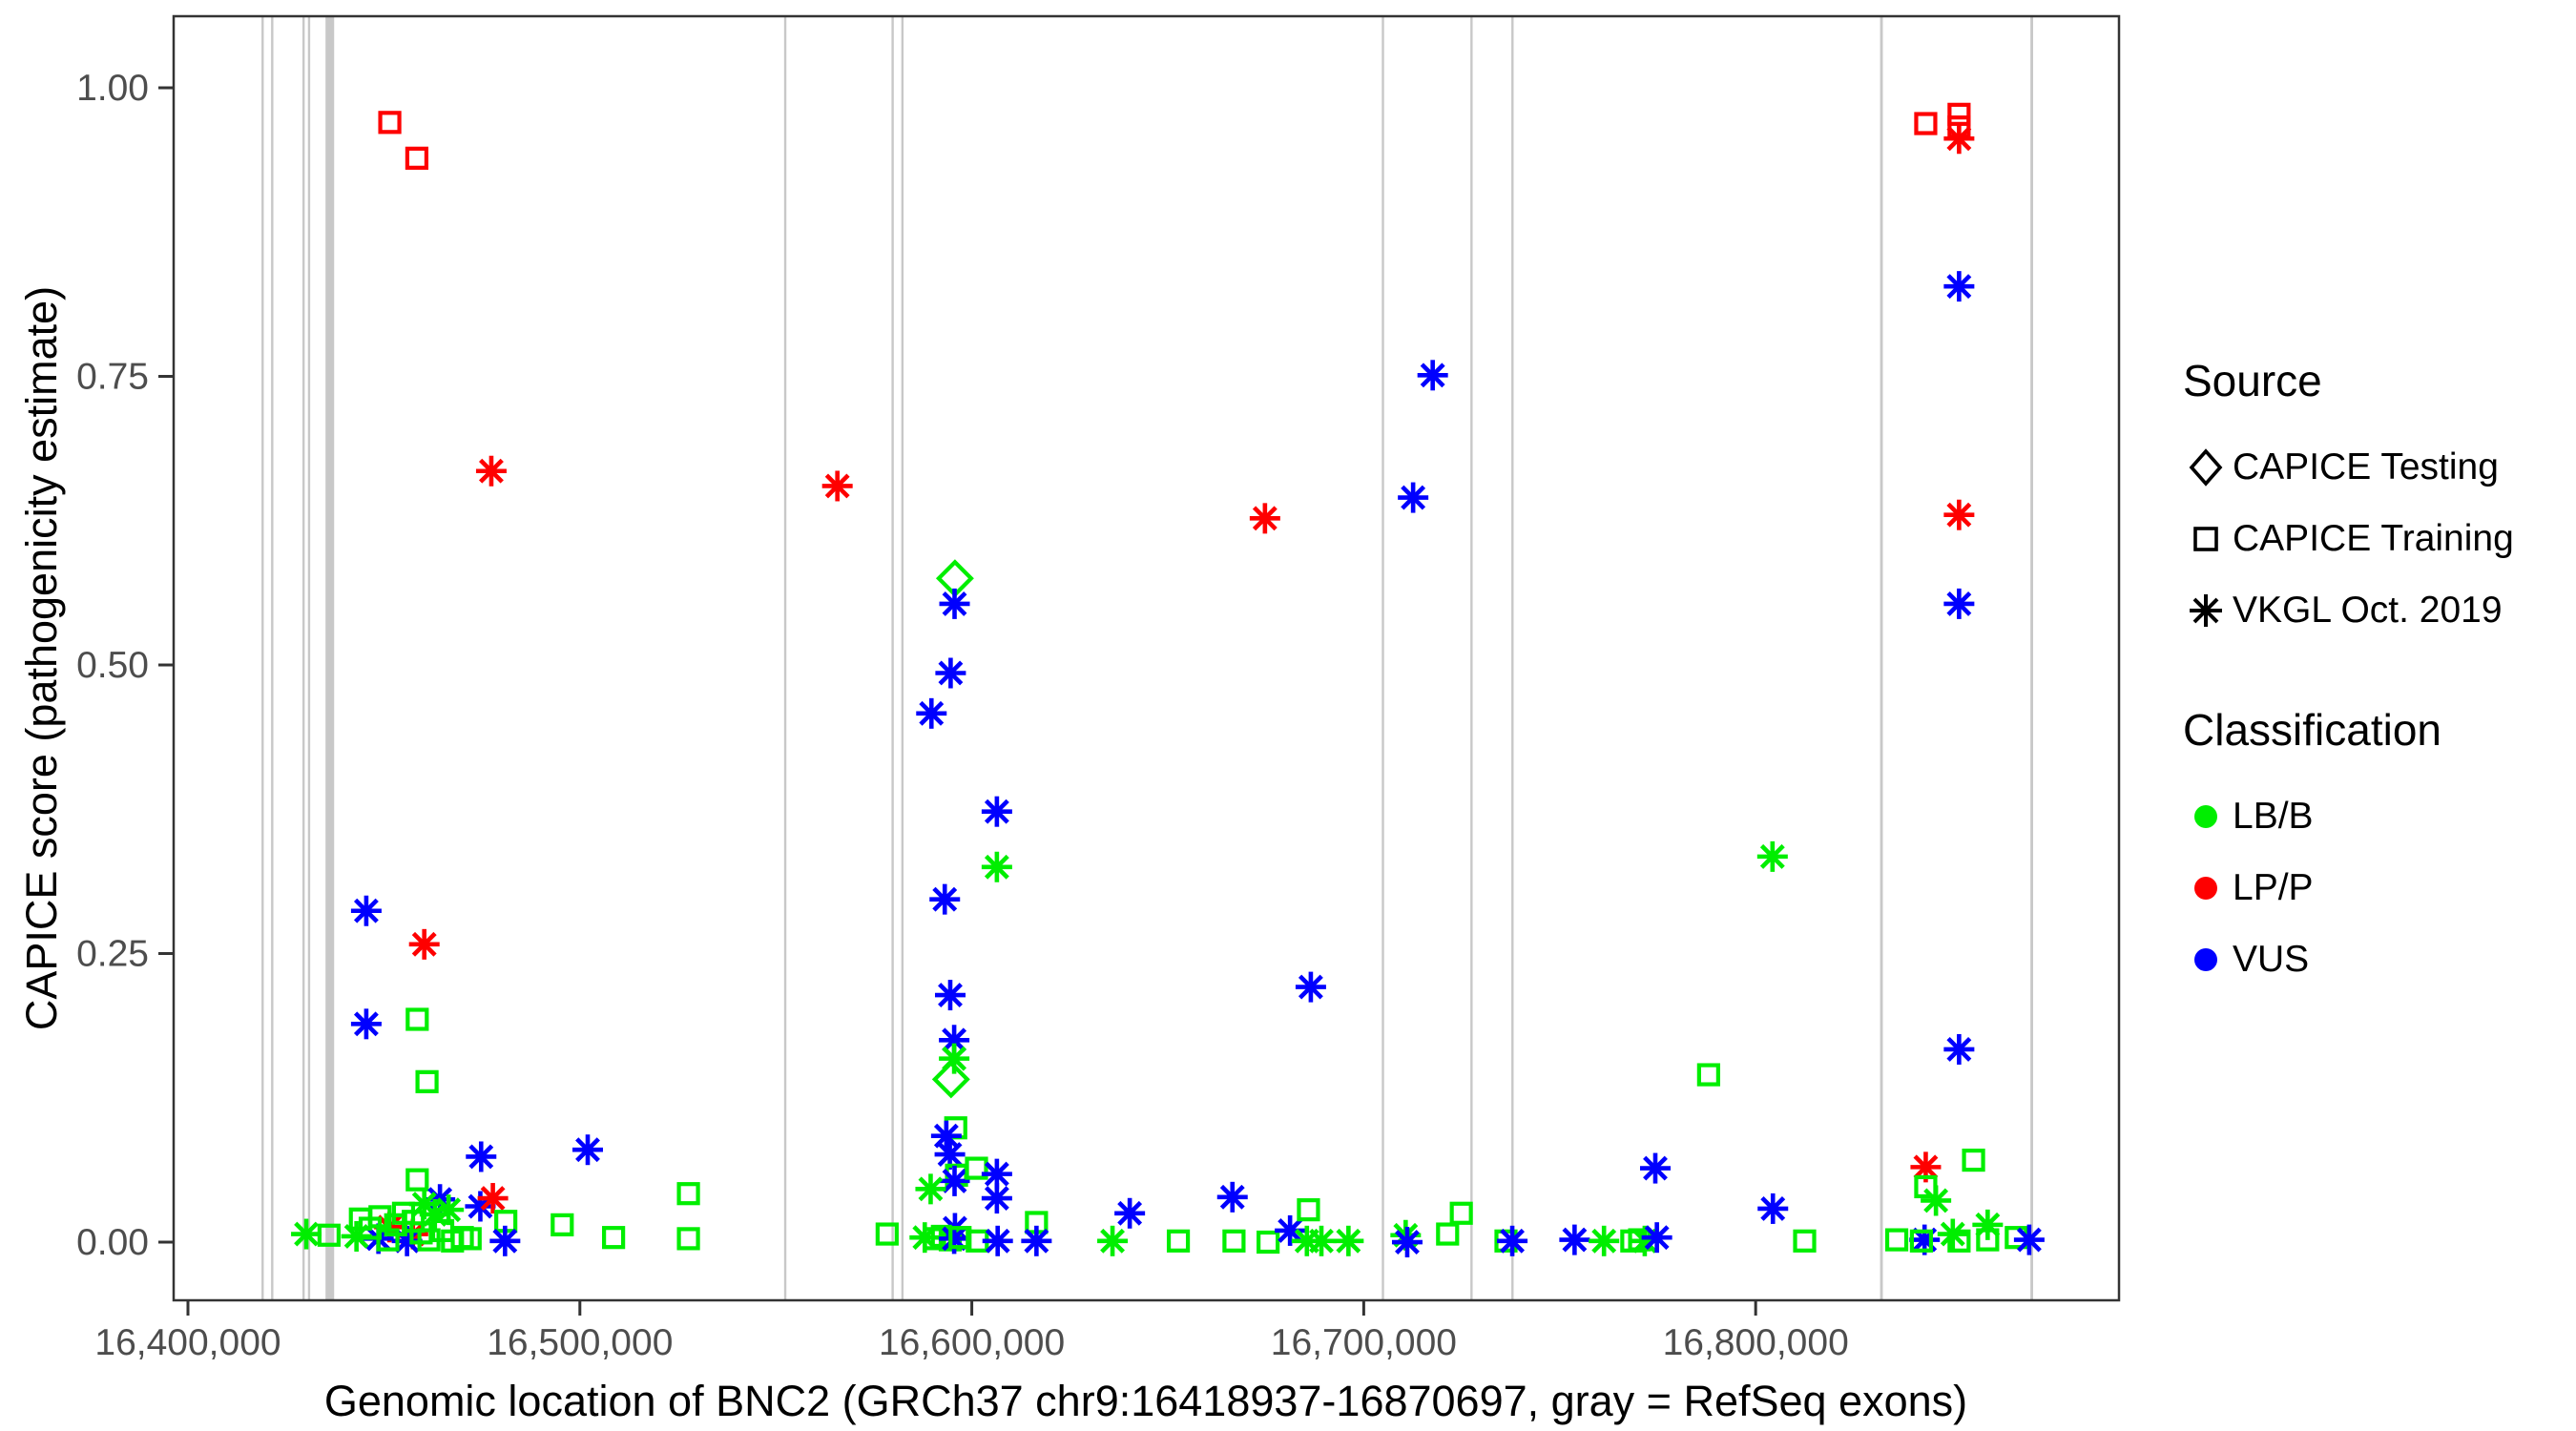  Describe the element at coordinates (2208, 888) in the screenshot. I see `red-dot-icon` at that location.